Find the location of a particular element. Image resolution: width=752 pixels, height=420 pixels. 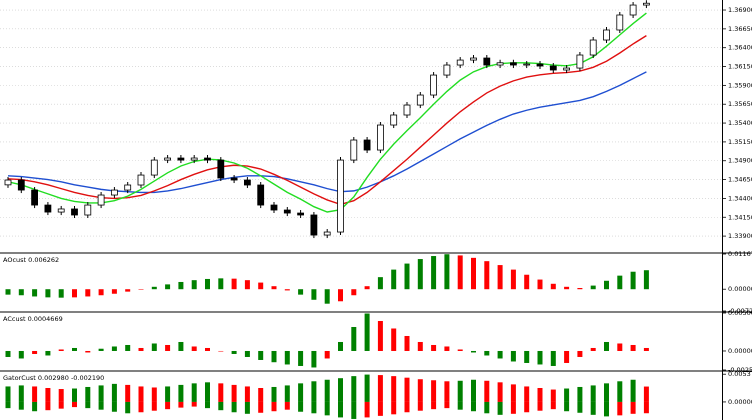

y-tick-label: 1.35650 is located at coordinates (740, 104).